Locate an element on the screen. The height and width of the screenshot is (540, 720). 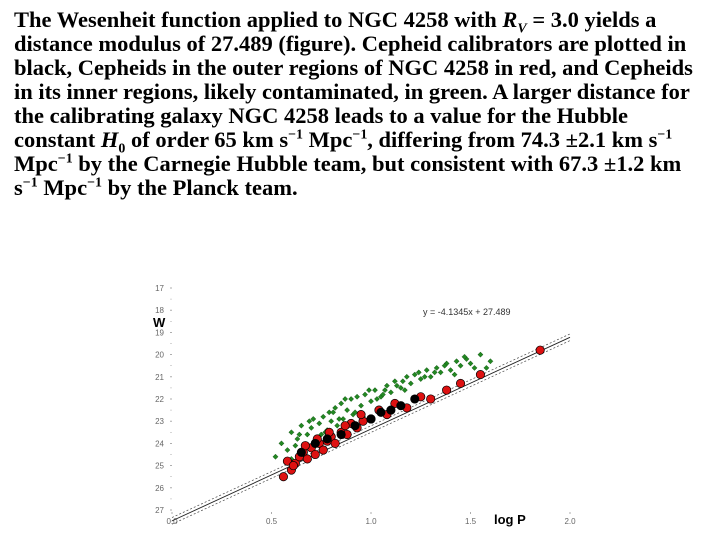
y-tick-label: 18 is located at coordinates (159, 310).